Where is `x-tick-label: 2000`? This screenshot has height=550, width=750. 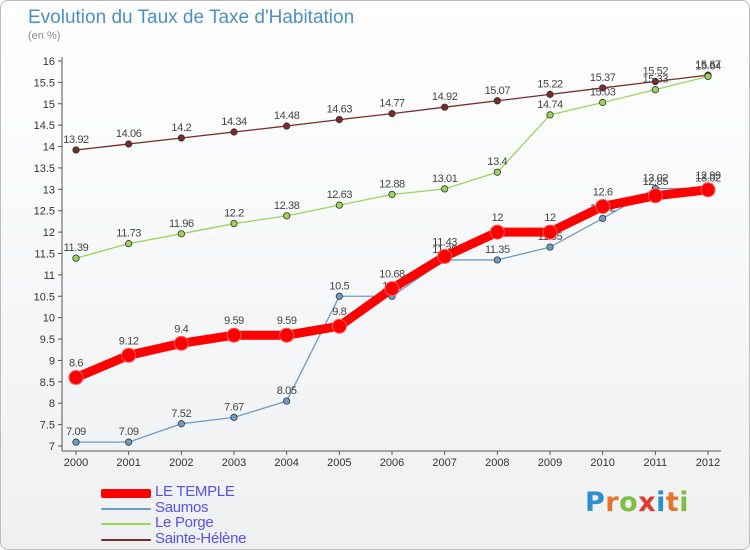
x-tick-label: 2000 is located at coordinates (76, 463).